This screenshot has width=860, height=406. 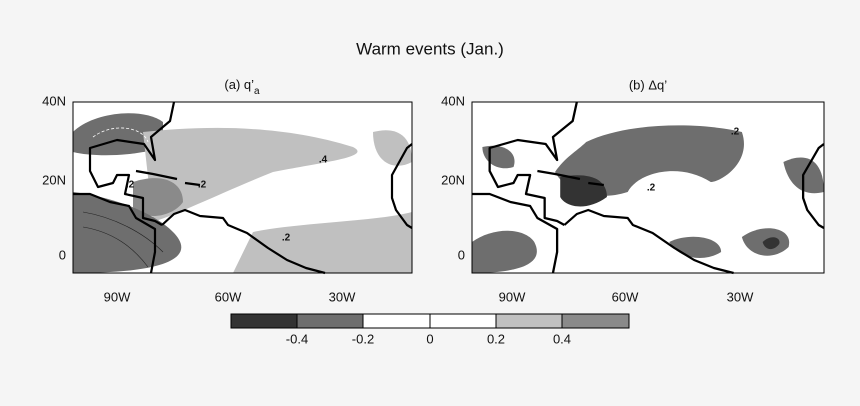 I want to click on colorbar-label: -0.2, so click(x=363, y=338).